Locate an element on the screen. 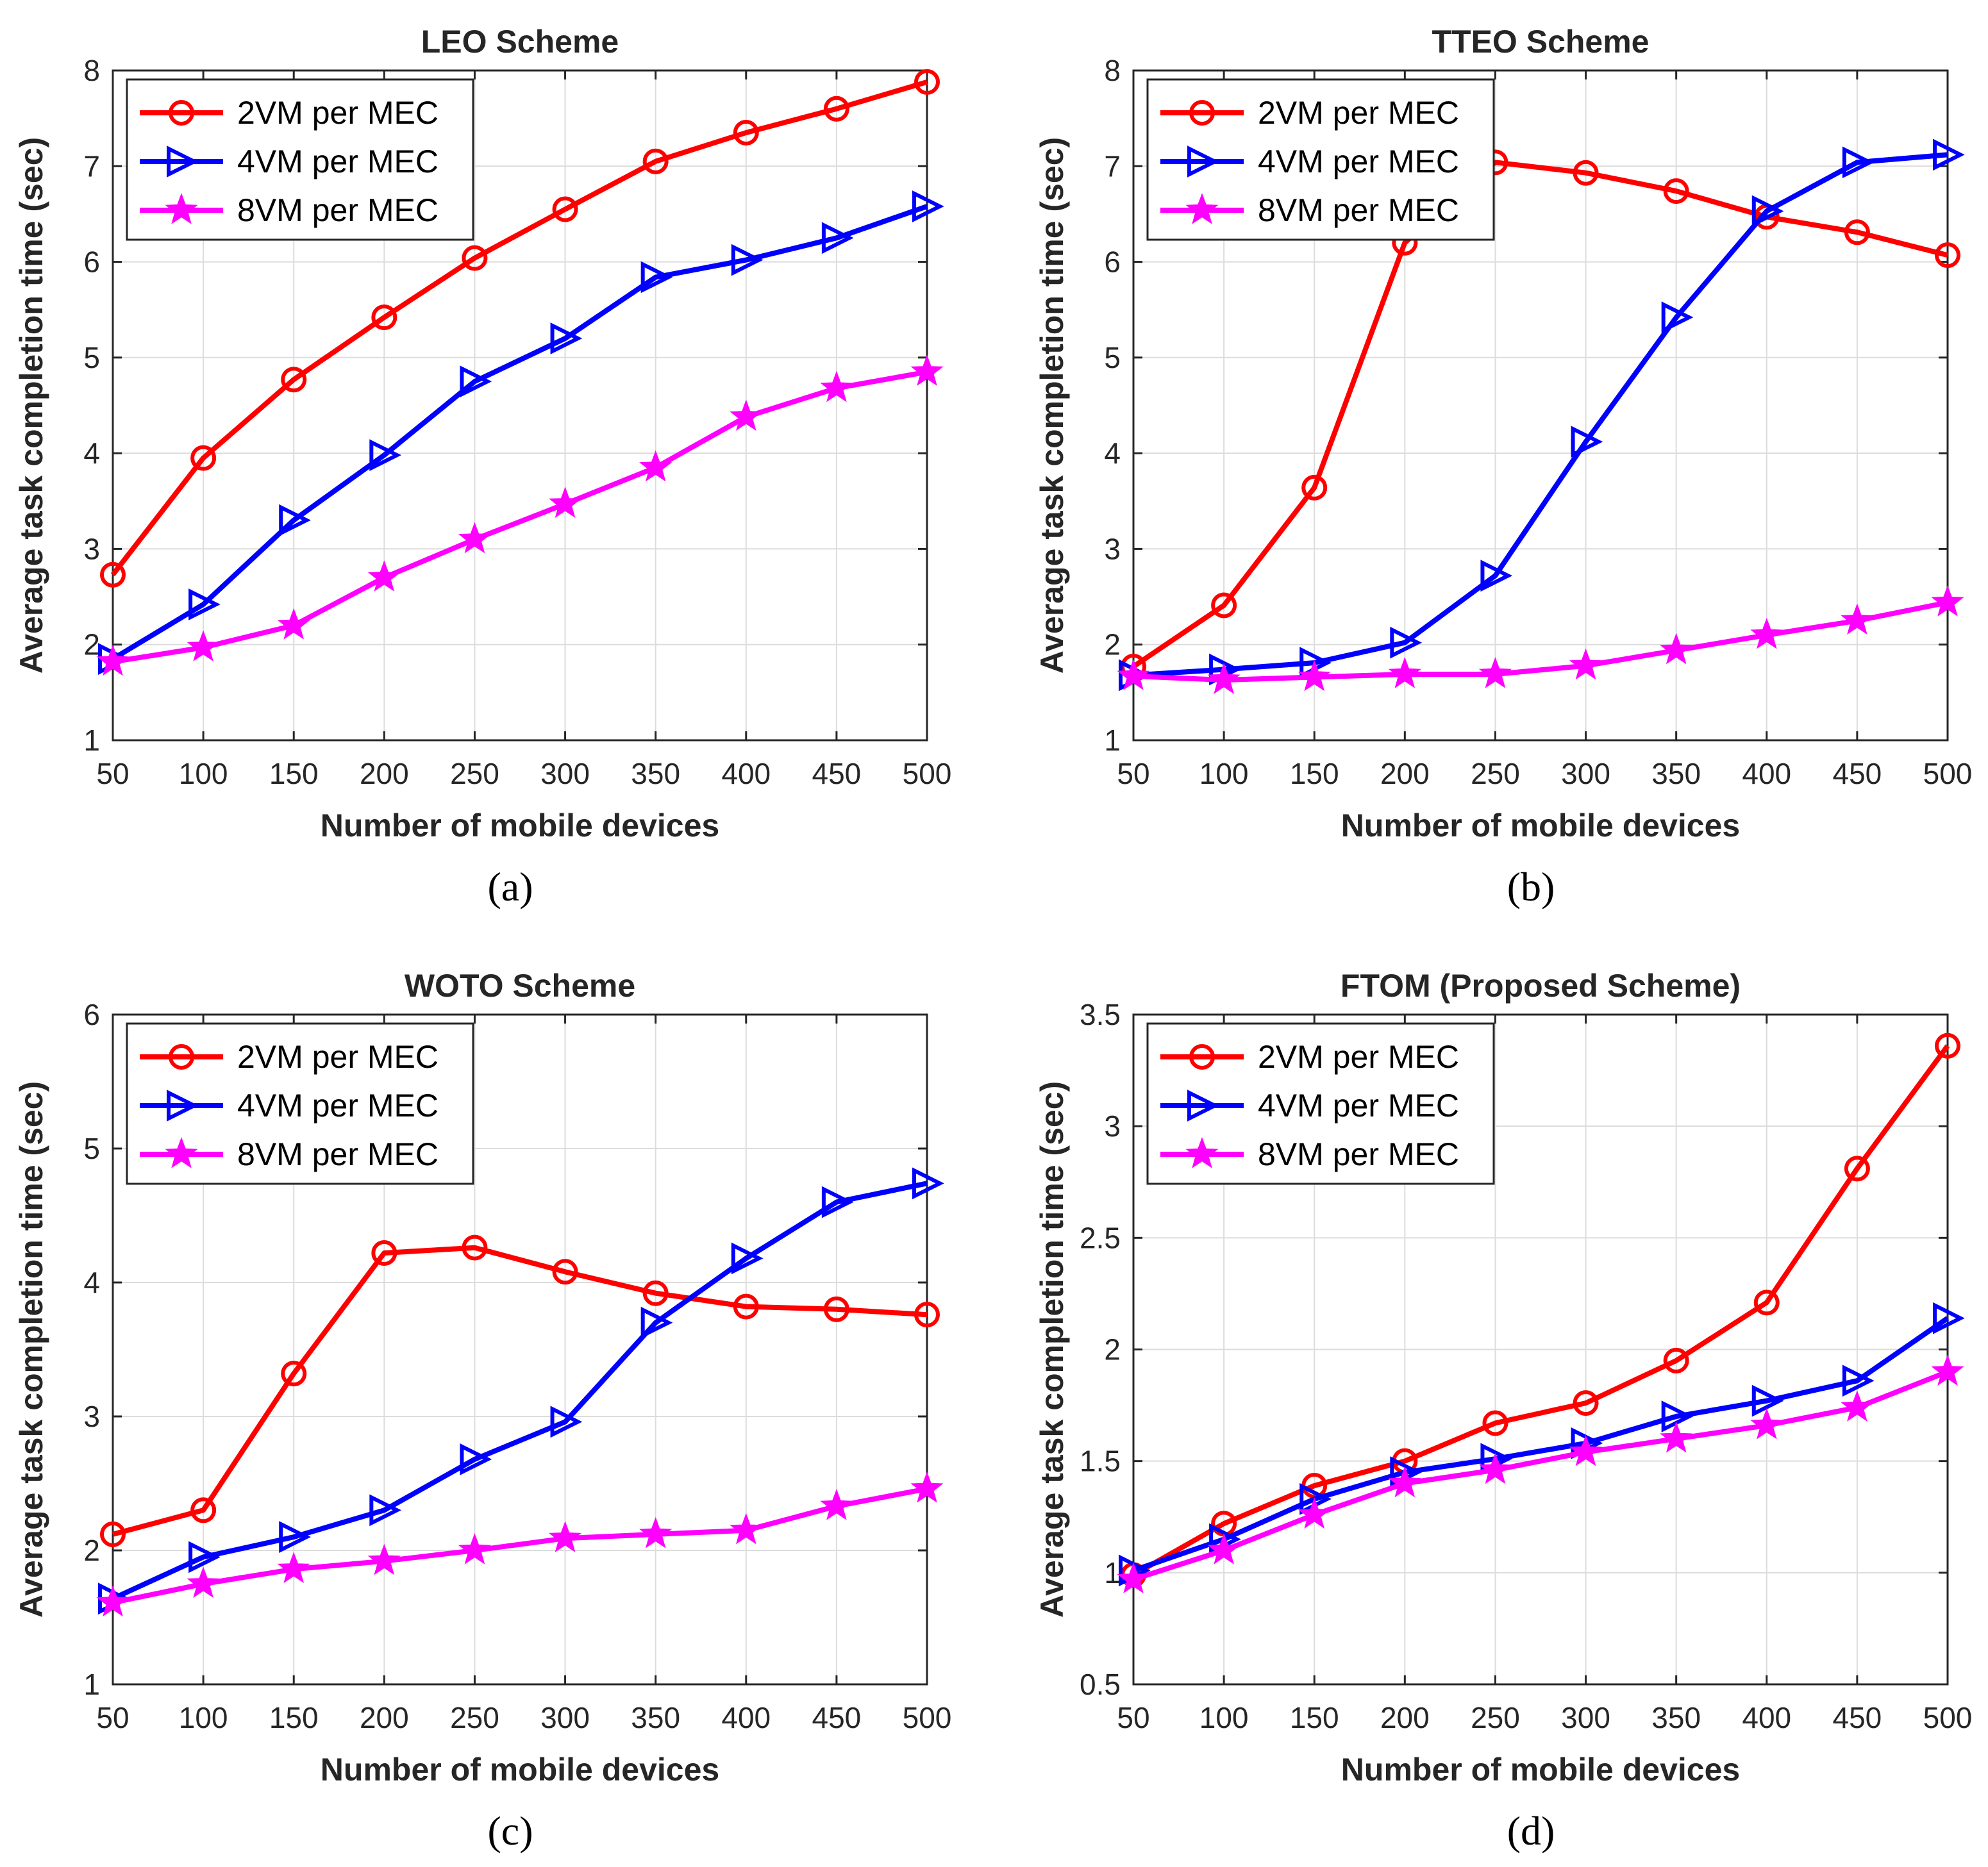 The width and height of the screenshot is (1988, 1867). chart-c-legend-2vm-label: 2VM per MEC is located at coordinates (338, 1057).